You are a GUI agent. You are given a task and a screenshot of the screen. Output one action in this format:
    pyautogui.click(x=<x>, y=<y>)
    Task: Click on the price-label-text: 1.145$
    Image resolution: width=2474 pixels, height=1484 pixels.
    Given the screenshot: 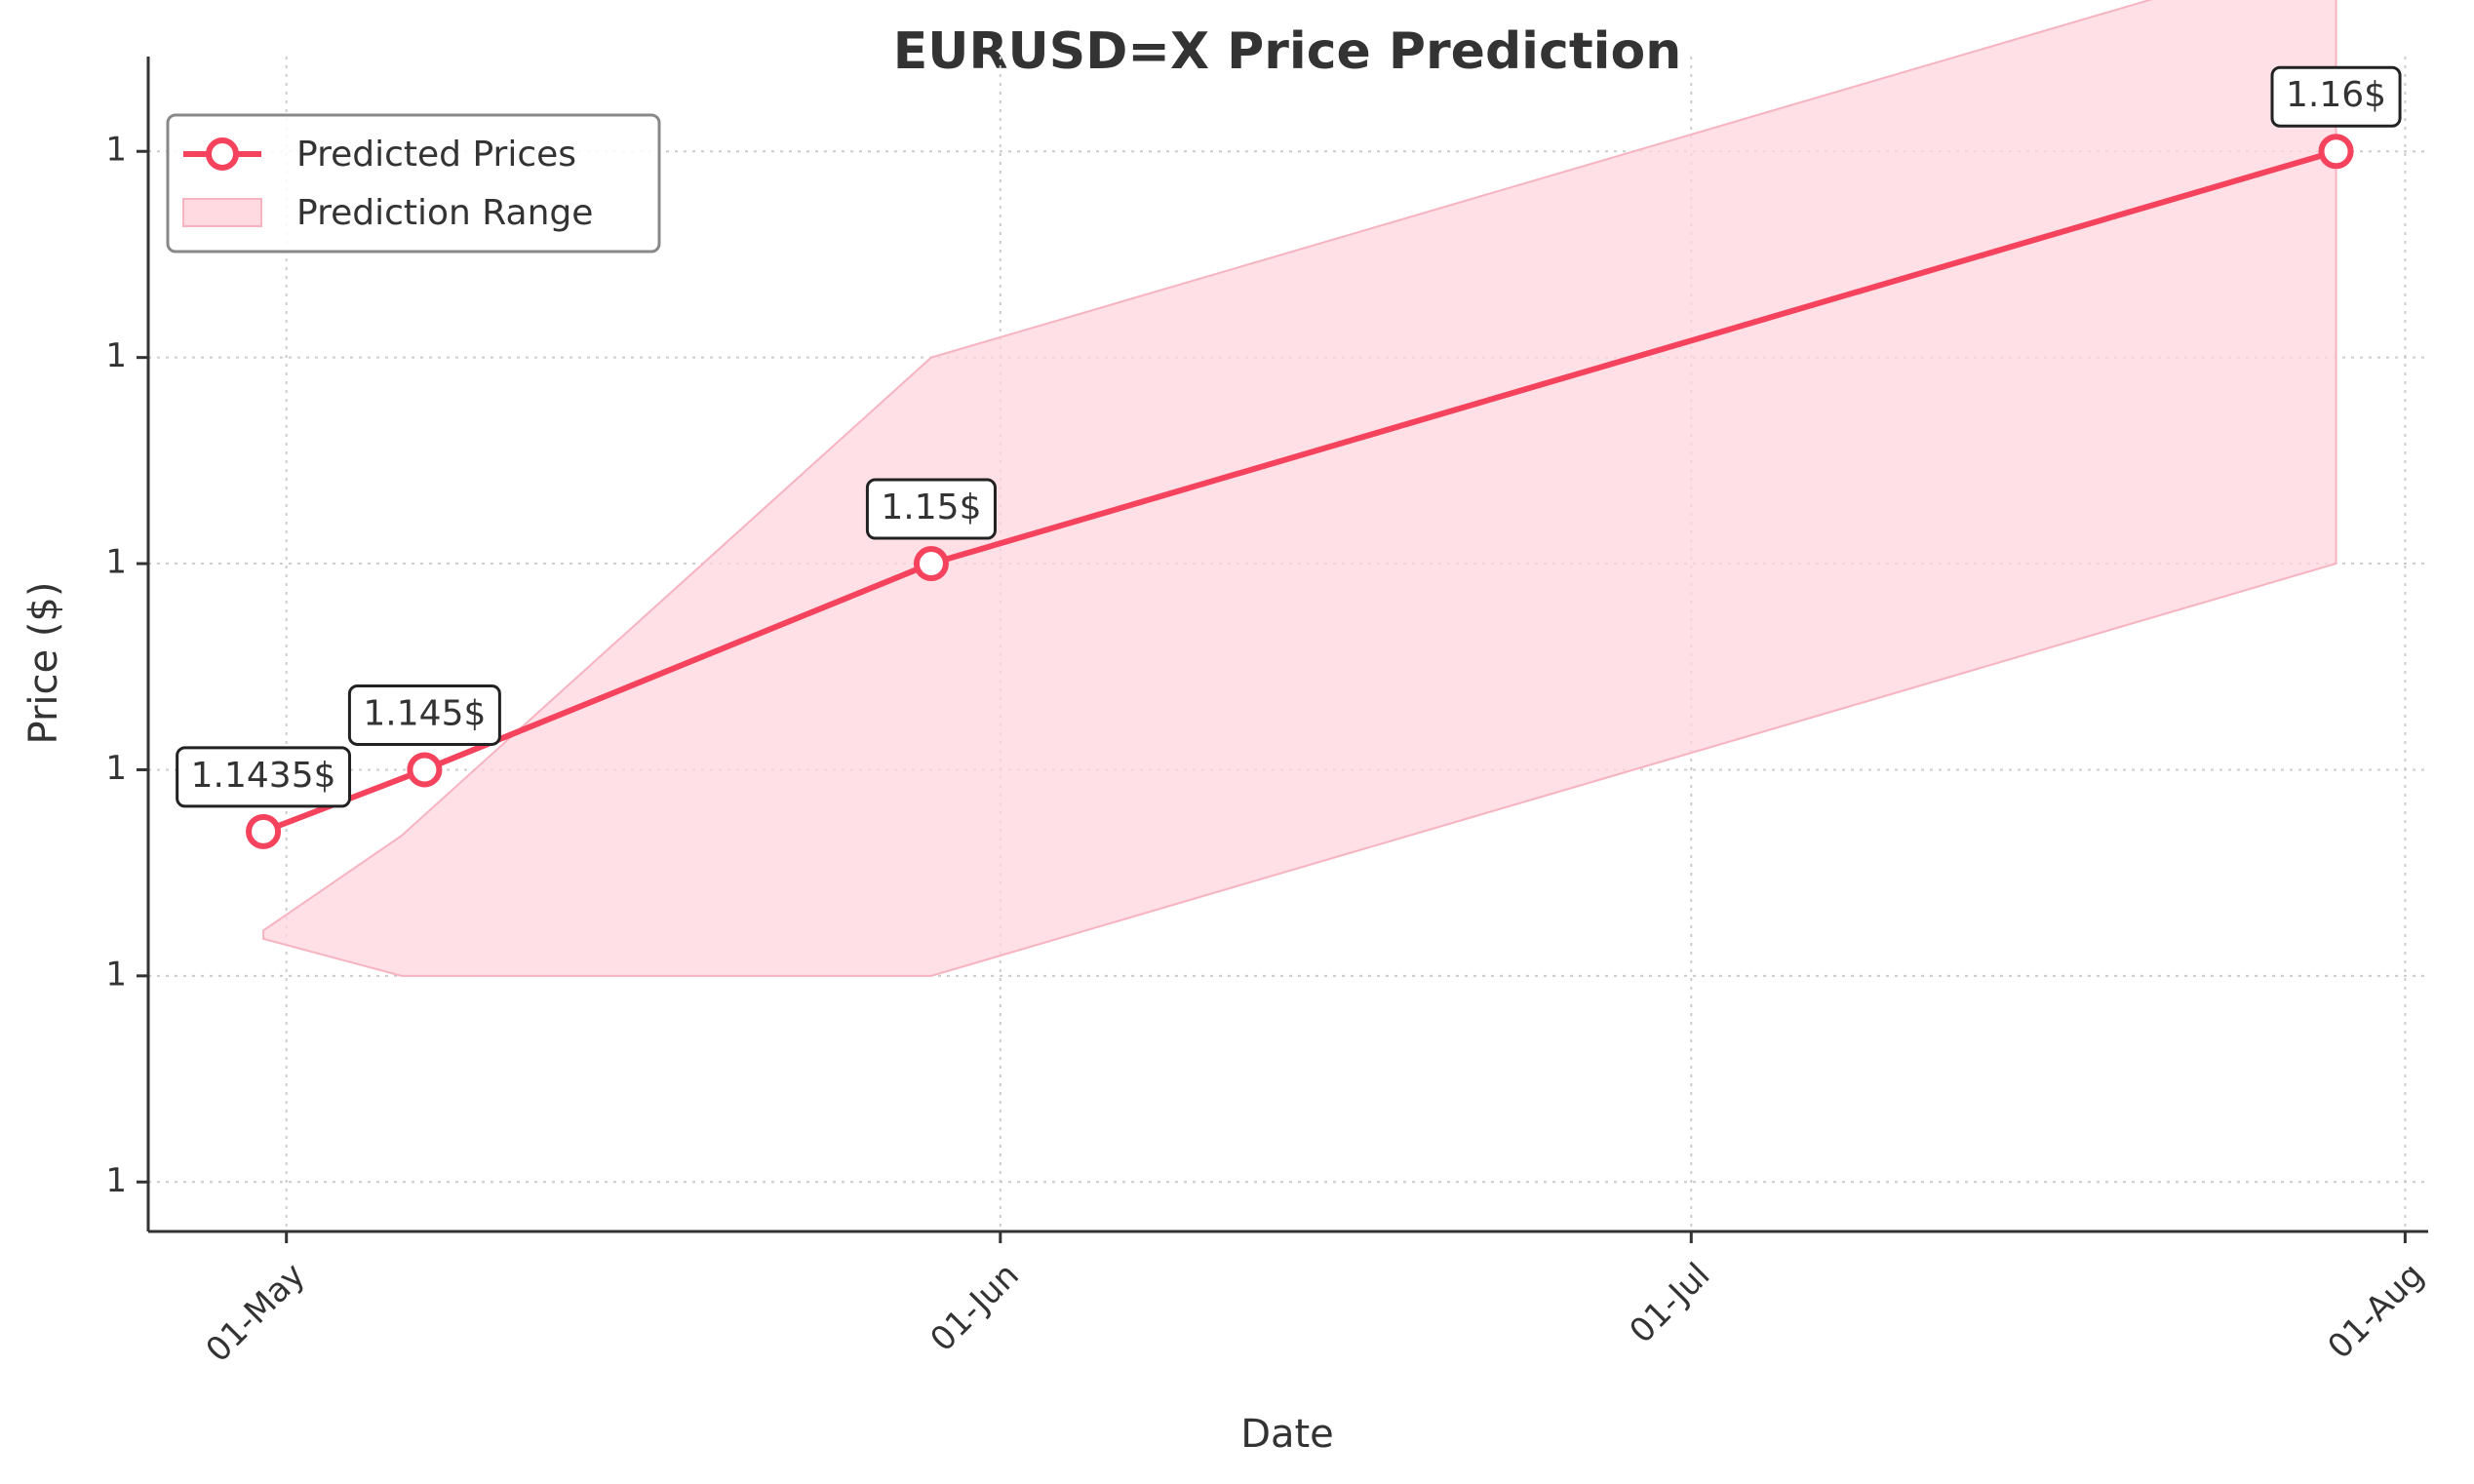 What is the action you would take?
    pyautogui.click(x=425, y=713)
    